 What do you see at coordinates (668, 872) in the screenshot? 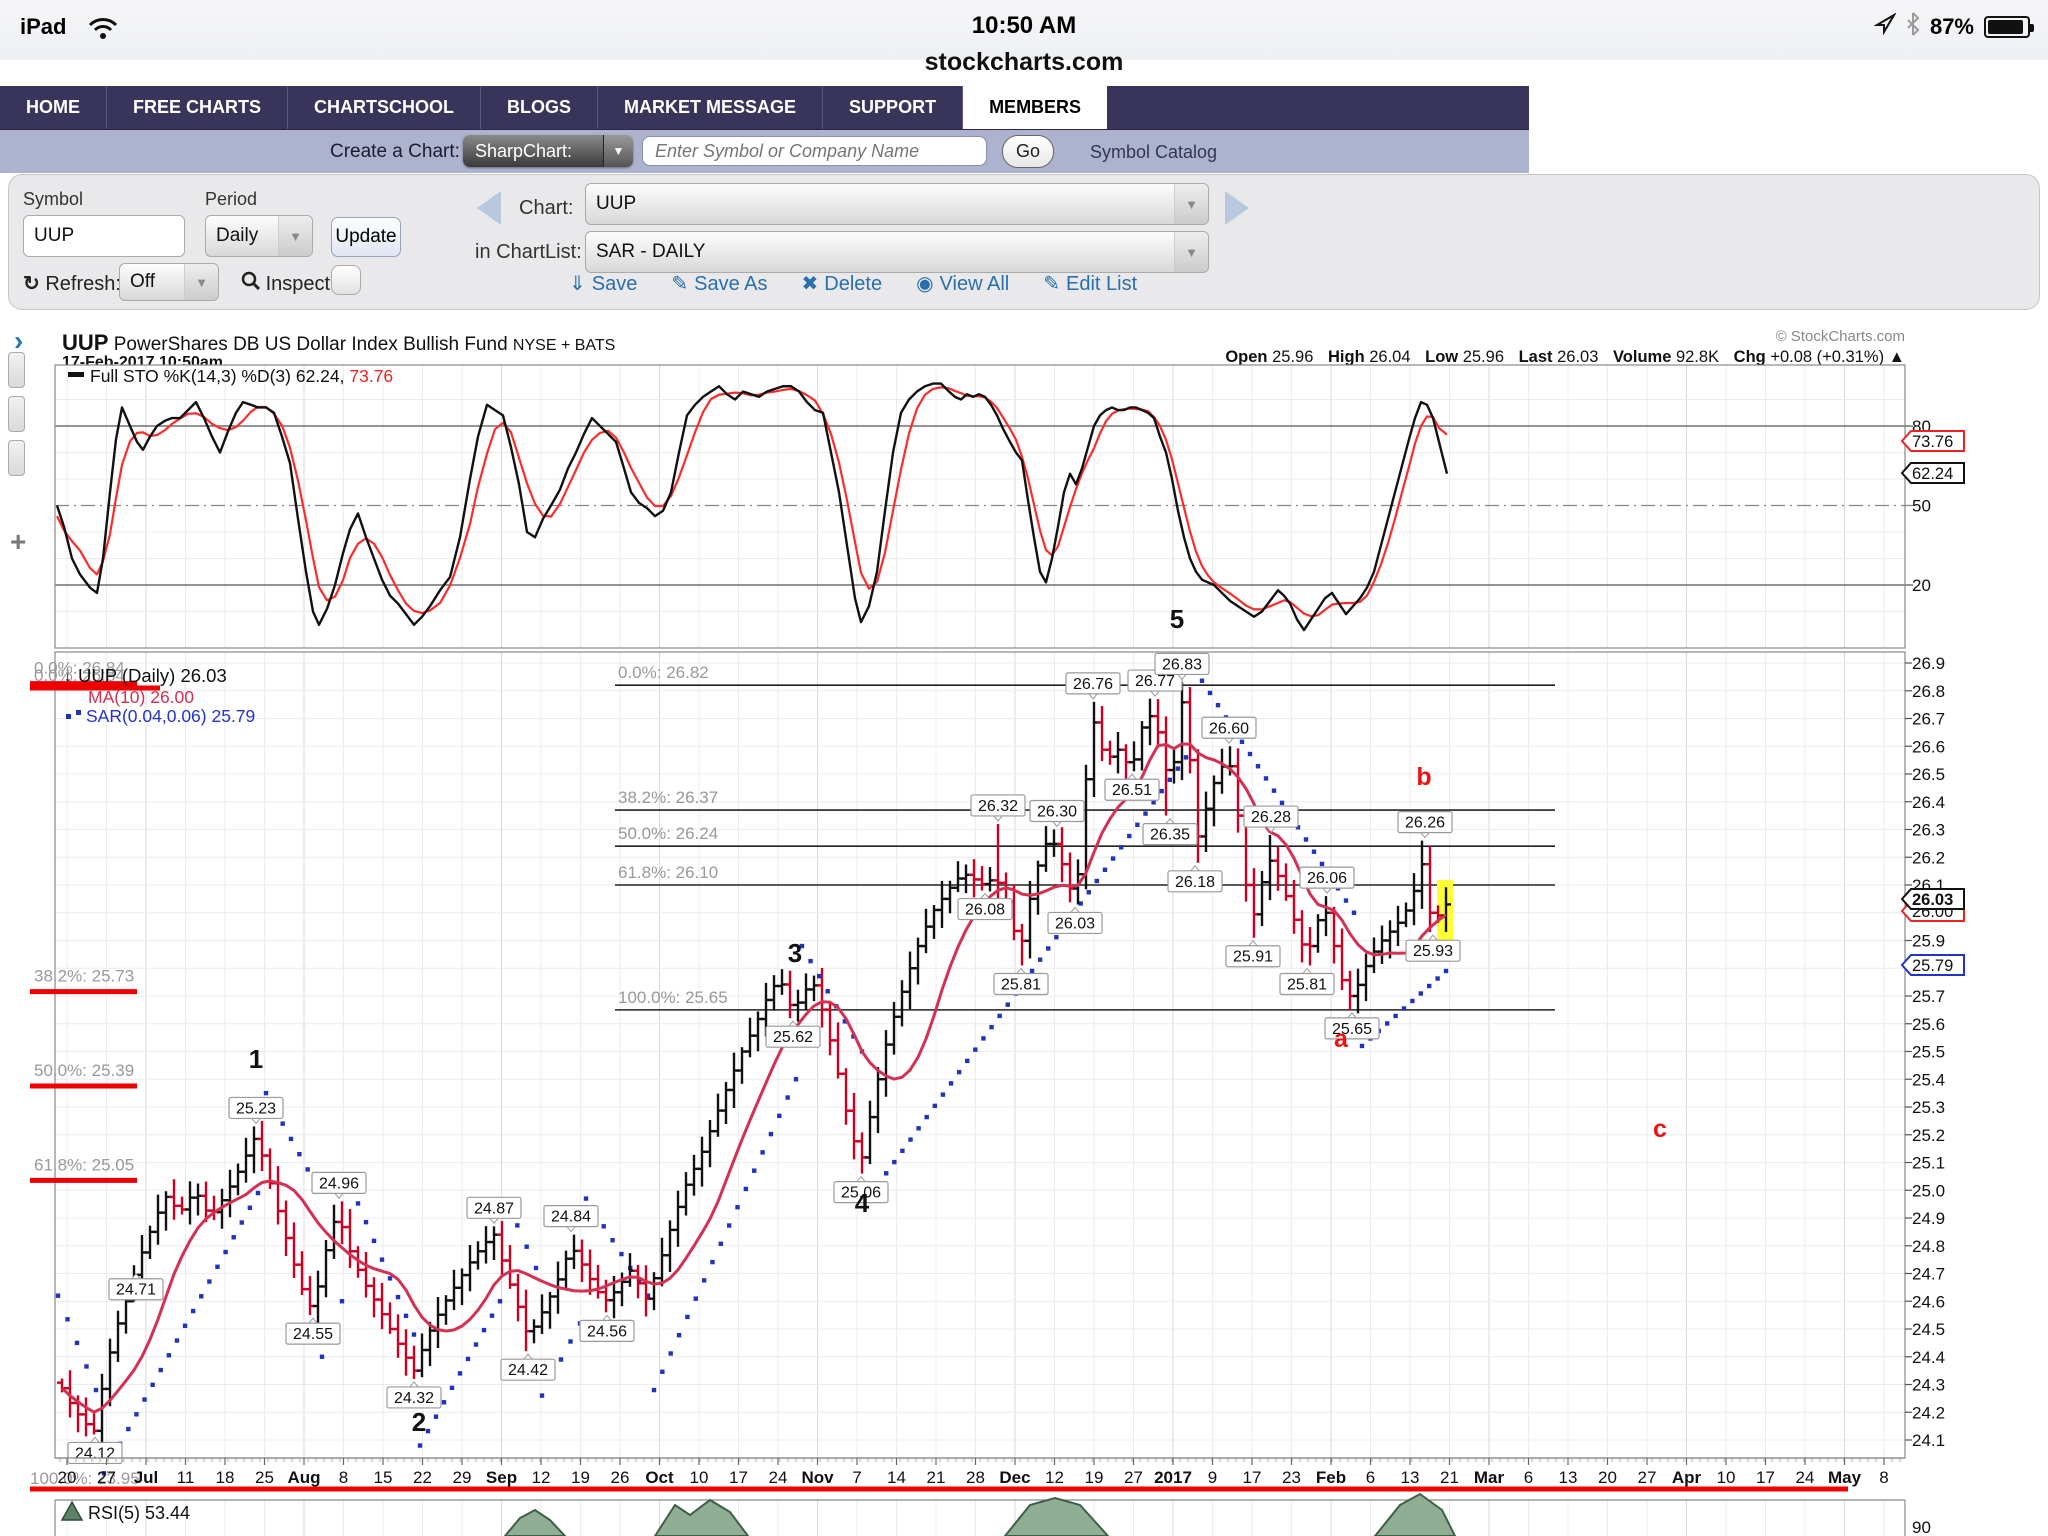
I see `svg-text: 61.8%: 26.10` at bounding box center [668, 872].